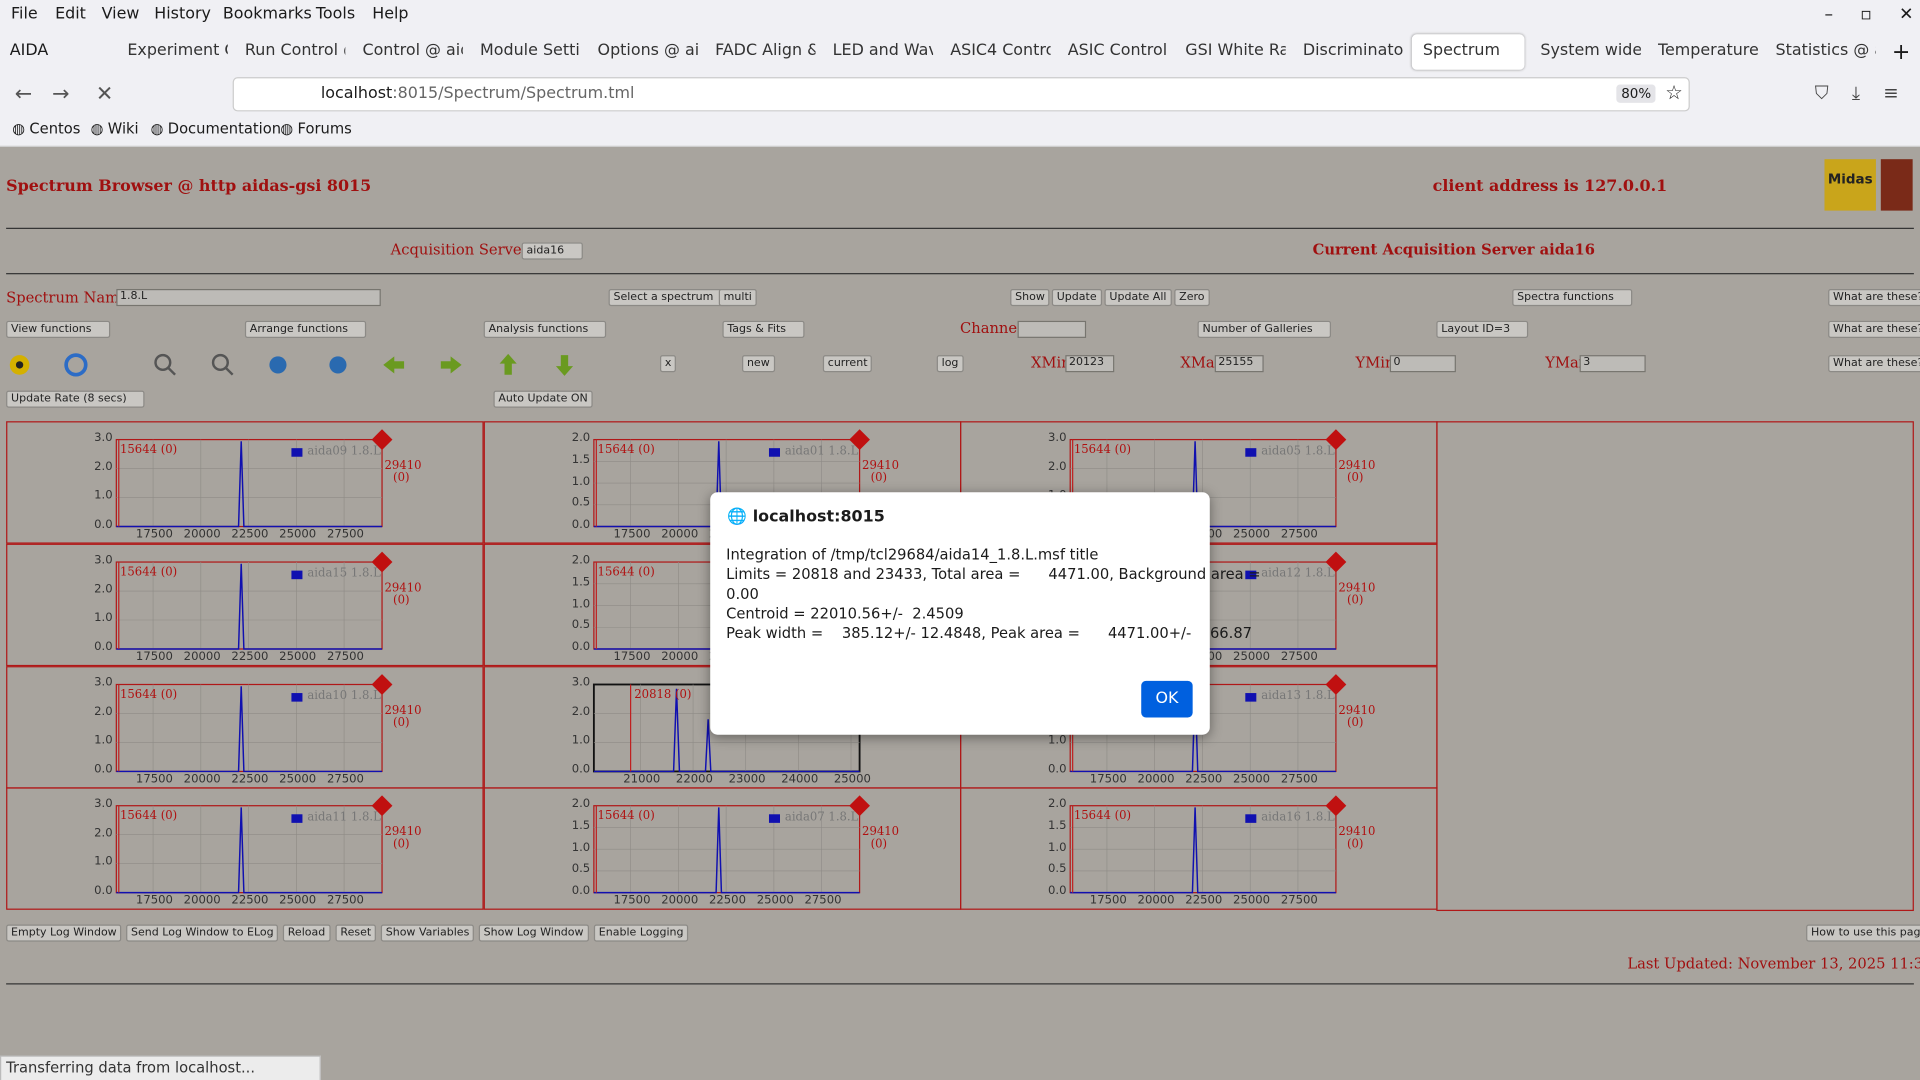  What do you see at coordinates (76, 399) in the screenshot?
I see `update-rate: Update Rate (8 secs)` at bounding box center [76, 399].